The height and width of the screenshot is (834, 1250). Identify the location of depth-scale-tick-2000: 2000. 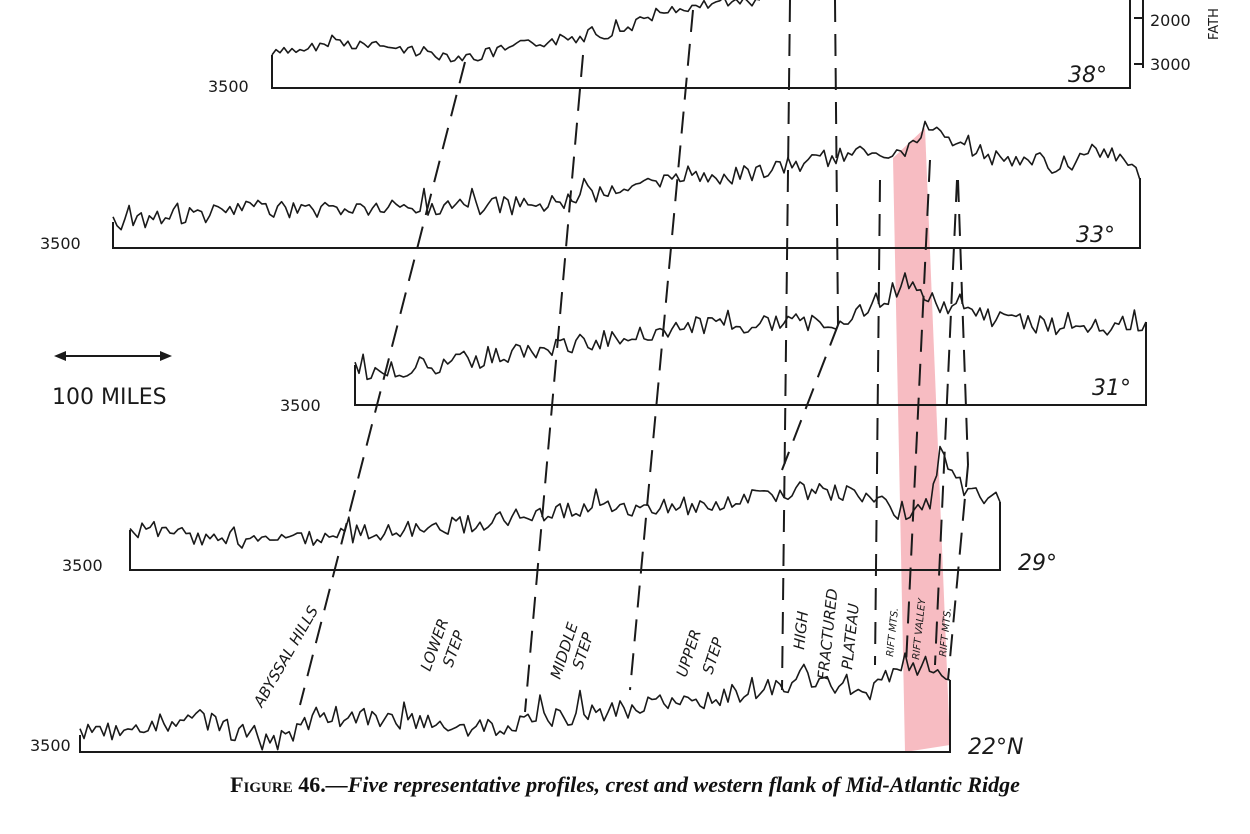
(1170, 20).